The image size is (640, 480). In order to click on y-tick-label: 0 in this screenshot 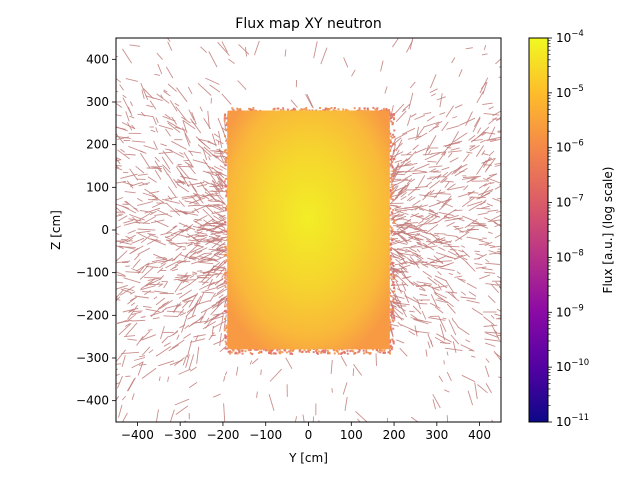, I will do `click(105, 230)`.